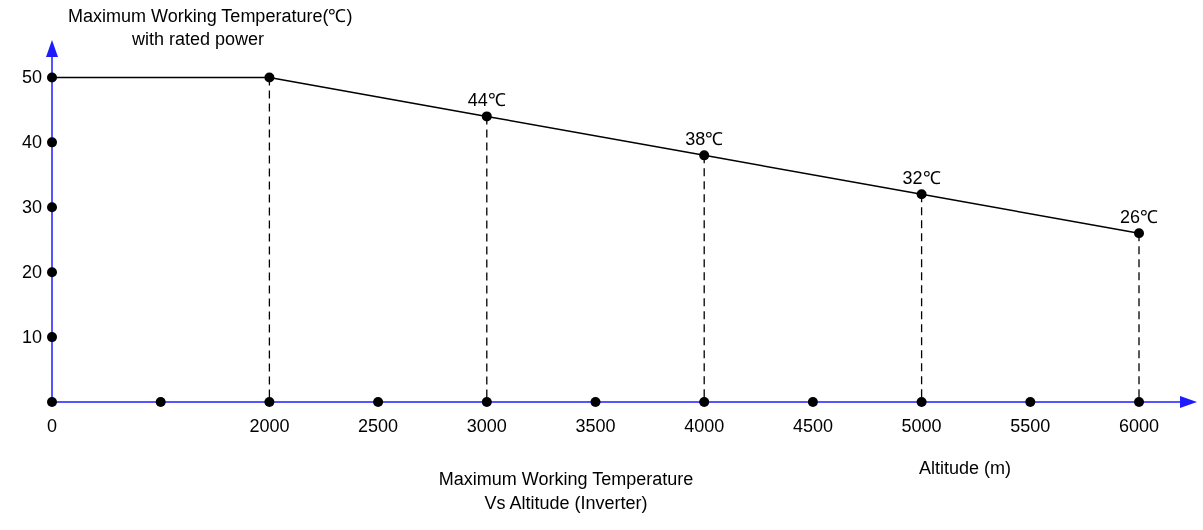  What do you see at coordinates (566, 491) in the screenshot?
I see `text: Maximum Working Temperature Vs Altitude (Inverter)` at bounding box center [566, 491].